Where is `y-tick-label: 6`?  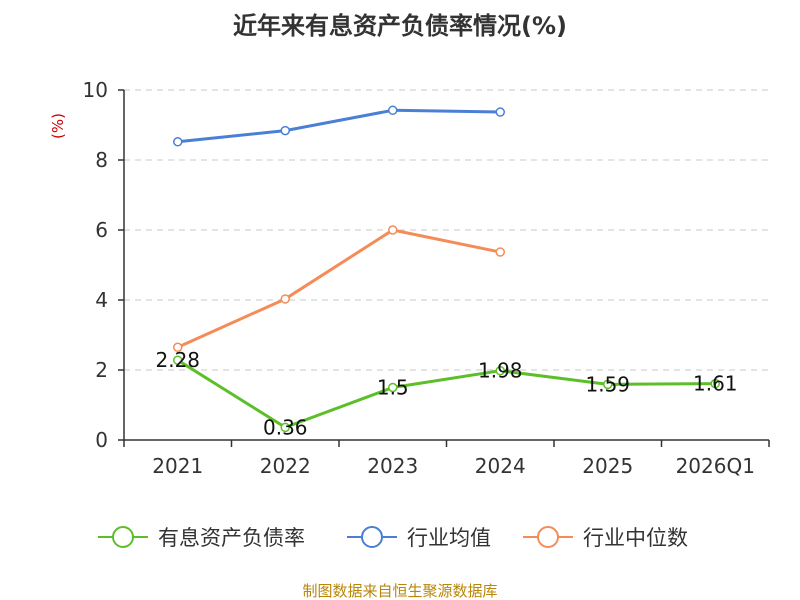 y-tick-label: 6 is located at coordinates (101, 230).